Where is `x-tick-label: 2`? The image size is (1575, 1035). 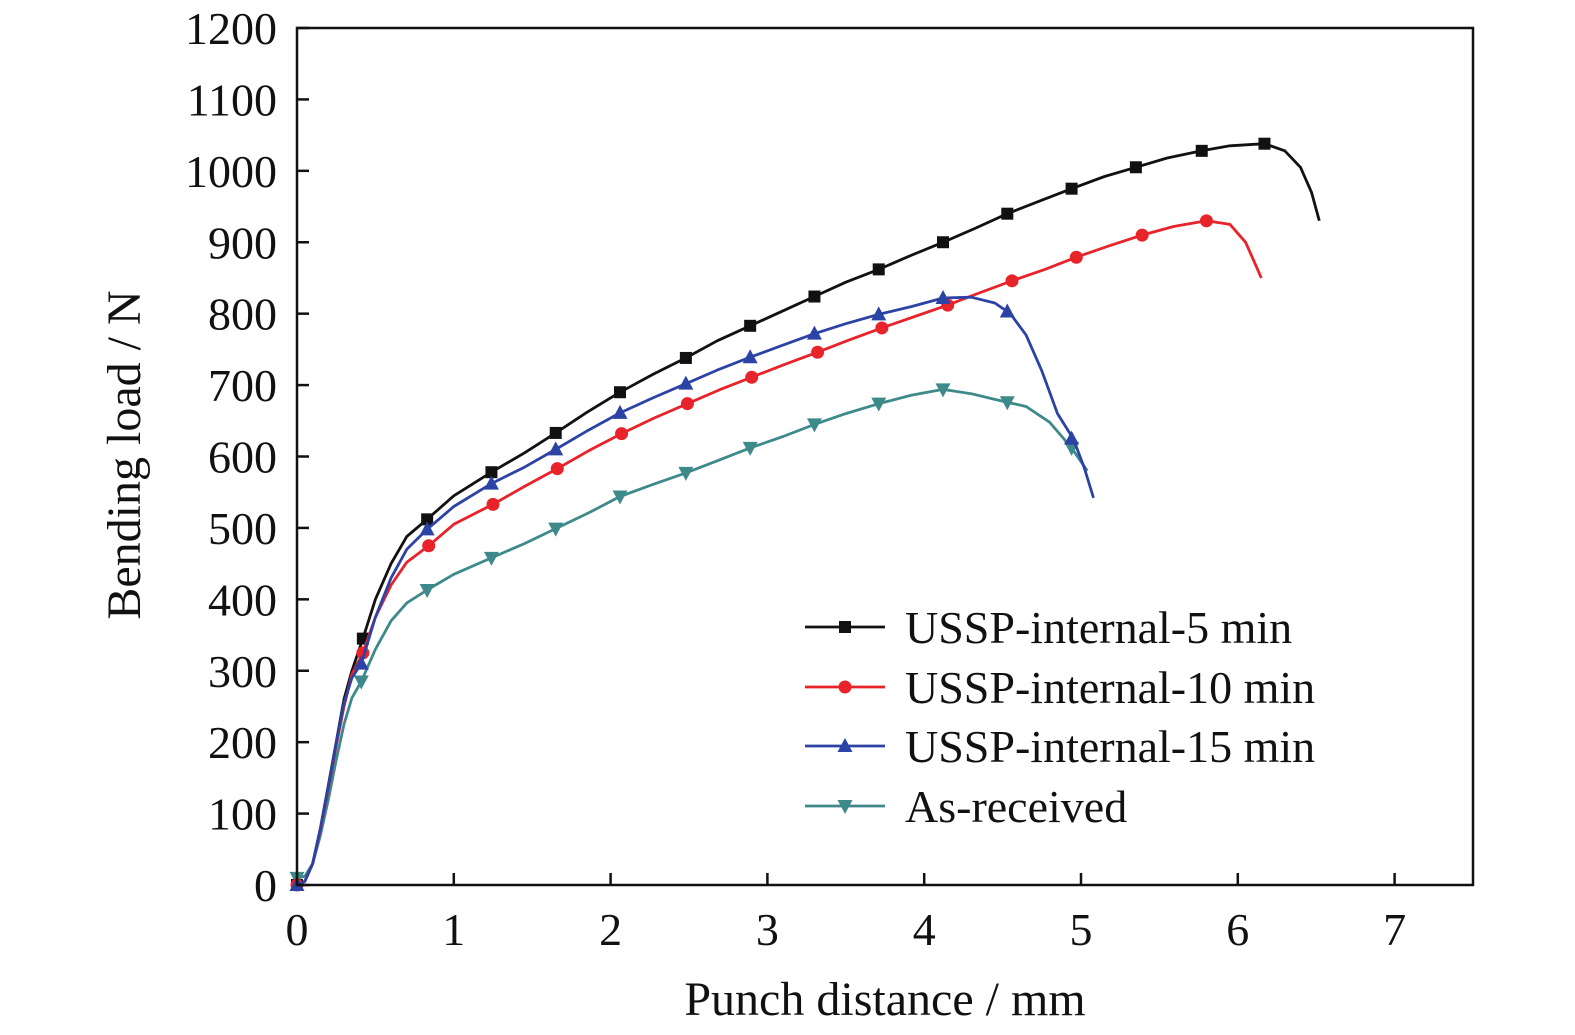
x-tick-label: 2 is located at coordinates (610, 929).